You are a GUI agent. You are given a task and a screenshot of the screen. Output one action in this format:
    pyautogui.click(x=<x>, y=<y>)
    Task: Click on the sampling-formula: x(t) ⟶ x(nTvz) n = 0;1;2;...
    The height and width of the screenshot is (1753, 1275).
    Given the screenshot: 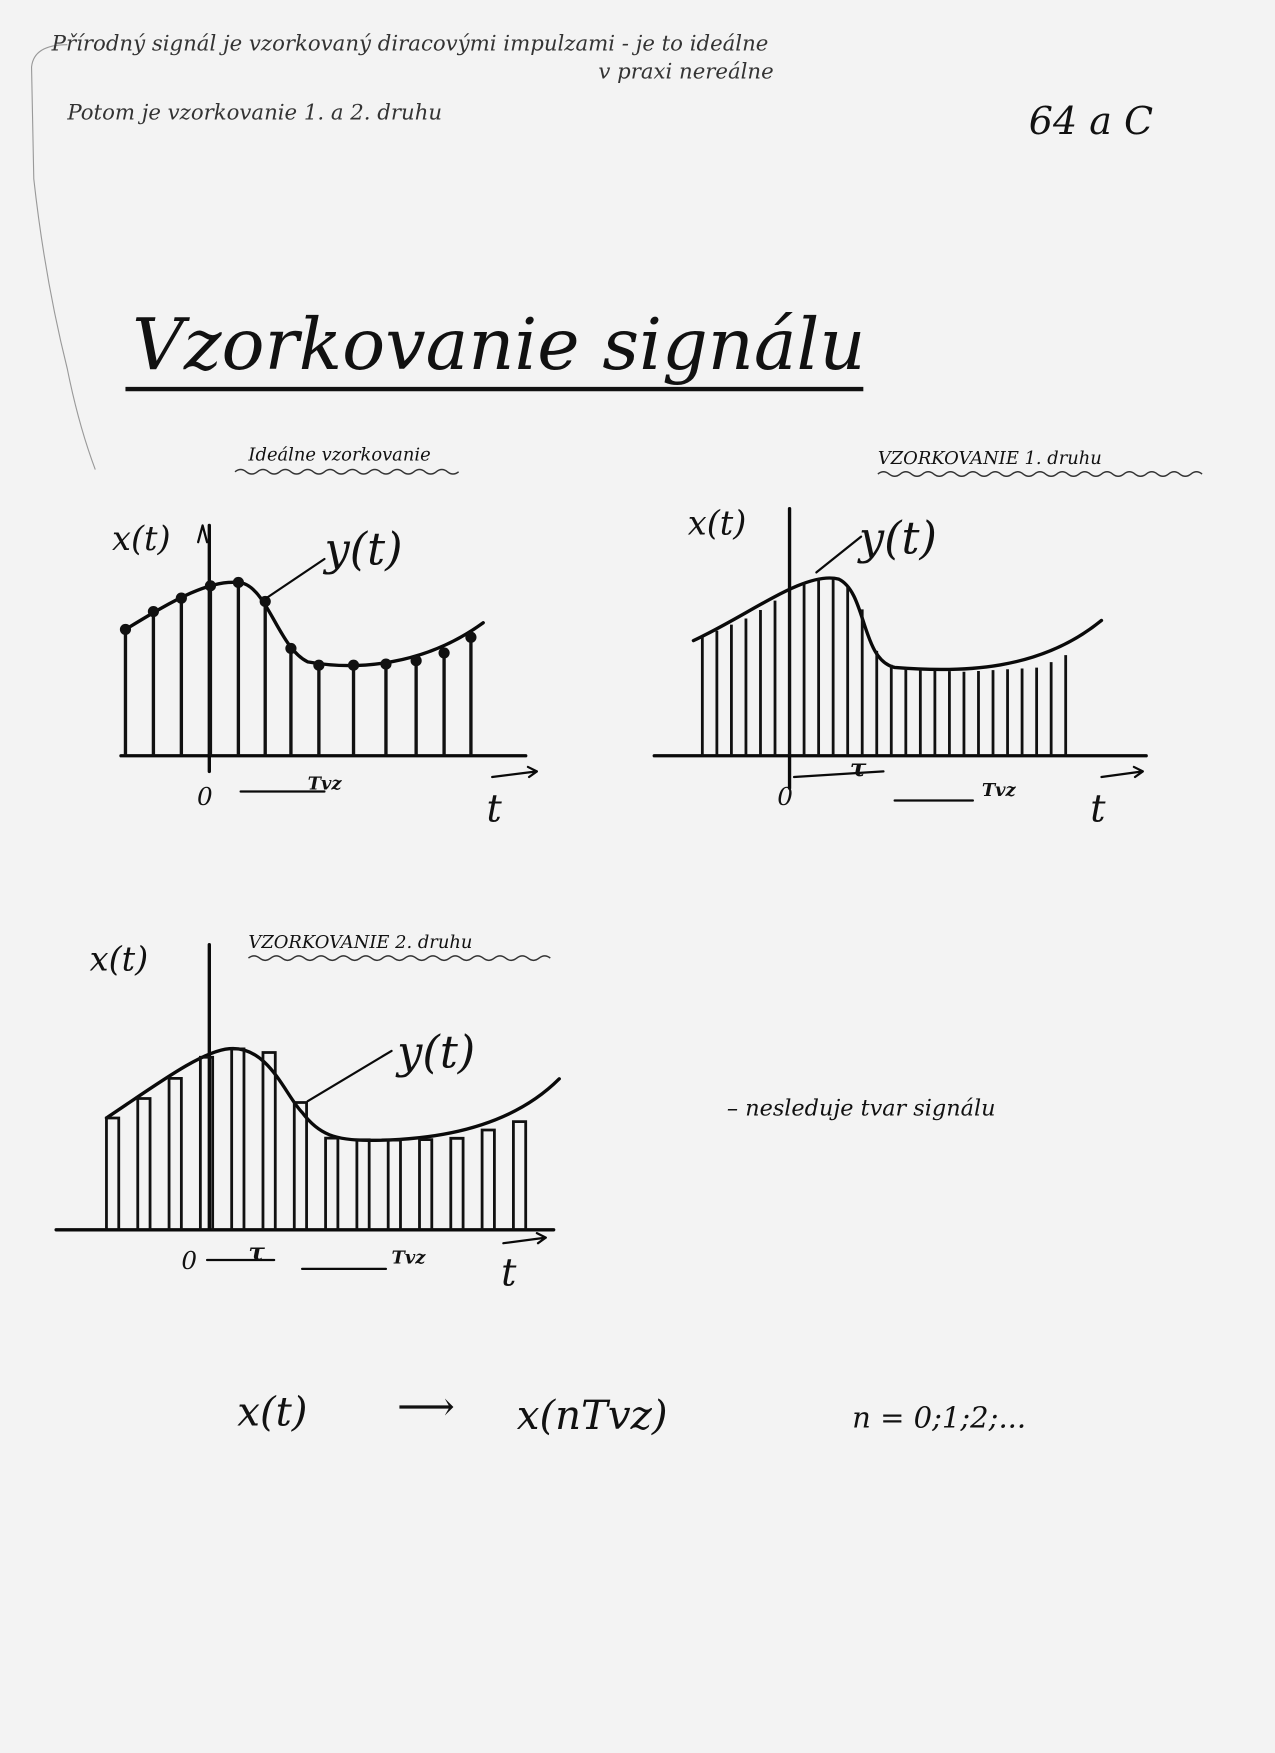 What is the action you would take?
    pyautogui.click(x=631, y=1411)
    